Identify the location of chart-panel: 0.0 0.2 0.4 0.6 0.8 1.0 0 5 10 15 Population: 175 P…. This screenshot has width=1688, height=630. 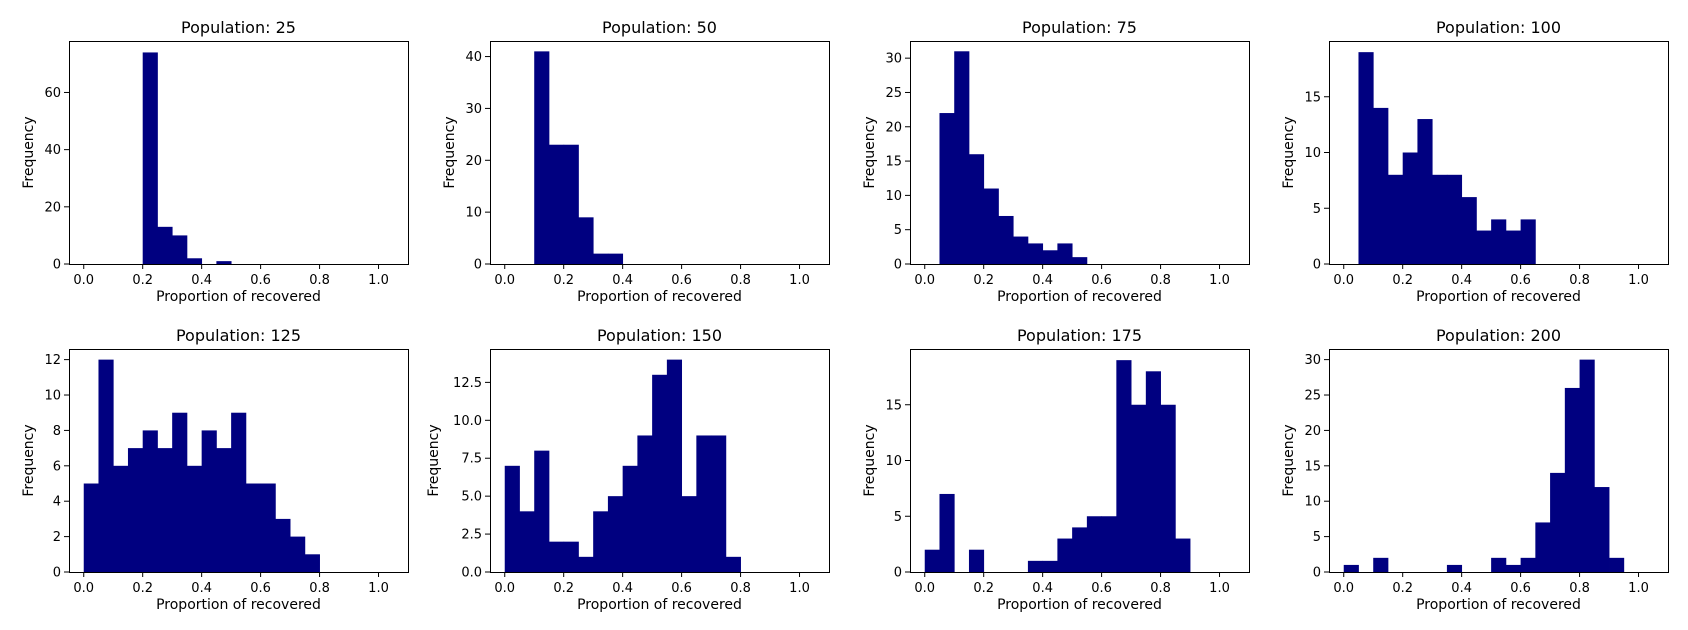
(1056, 469).